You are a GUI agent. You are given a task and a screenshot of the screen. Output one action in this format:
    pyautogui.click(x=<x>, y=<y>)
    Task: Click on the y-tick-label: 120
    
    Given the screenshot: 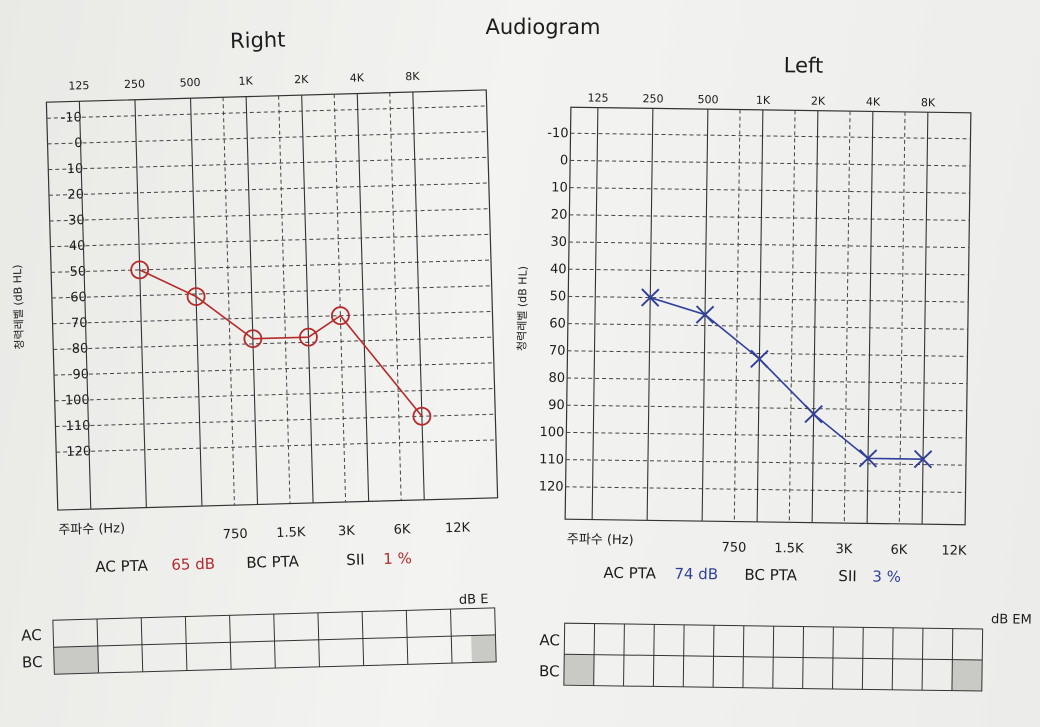 What is the action you would take?
    pyautogui.click(x=78, y=452)
    